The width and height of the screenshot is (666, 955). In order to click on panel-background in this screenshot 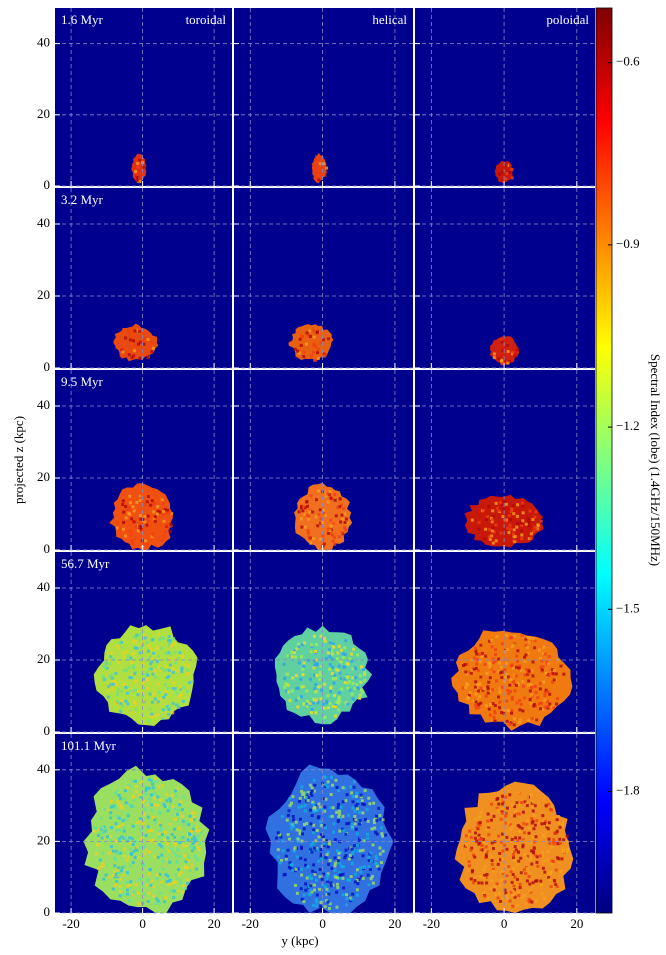, I will do `click(505, 97)`.